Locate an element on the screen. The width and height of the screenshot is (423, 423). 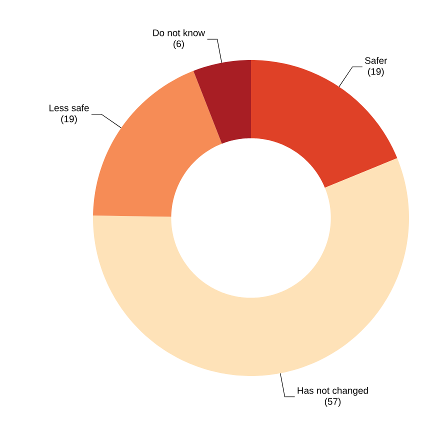
data-label: (6) is located at coordinates (179, 45).